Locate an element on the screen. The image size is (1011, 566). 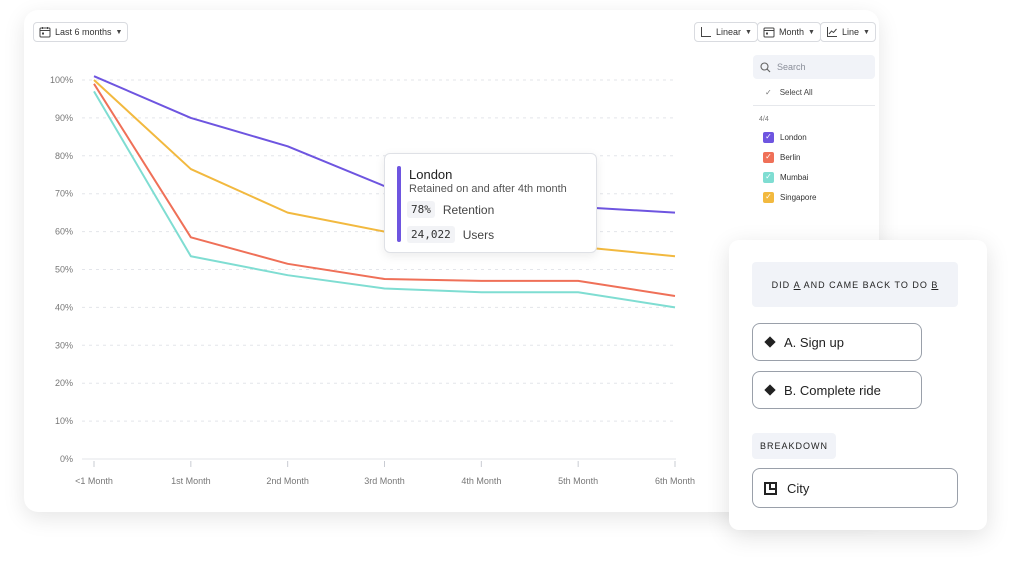
tooltip-subtitle: Retained on and after 4th month is located at coordinates (488, 189).